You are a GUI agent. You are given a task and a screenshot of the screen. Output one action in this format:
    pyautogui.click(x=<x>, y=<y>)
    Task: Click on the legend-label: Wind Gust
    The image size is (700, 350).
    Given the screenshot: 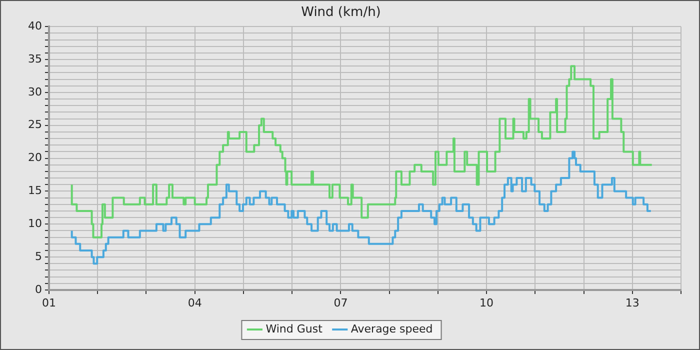 What is the action you would take?
    pyautogui.click(x=295, y=329)
    